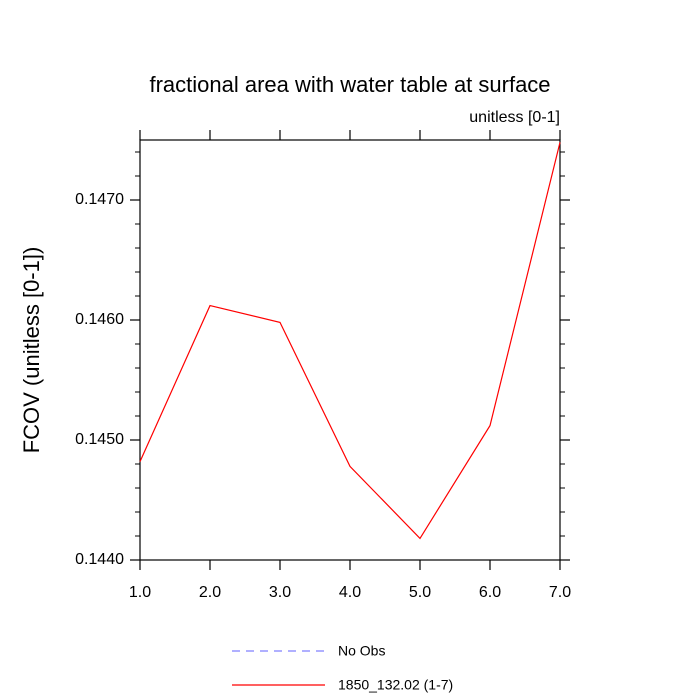 This screenshot has height=700, width=700. What do you see at coordinates (350, 592) in the screenshot?
I see `x-tick-label: 4.0` at bounding box center [350, 592].